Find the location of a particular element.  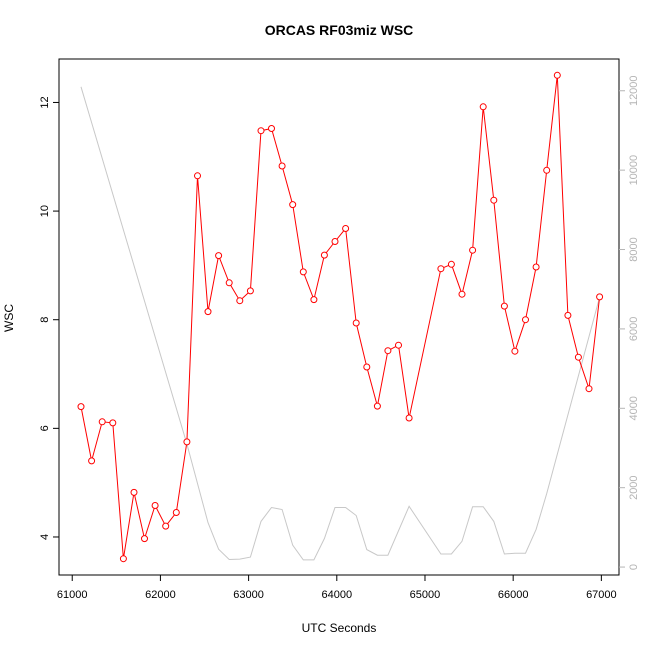

y-axis: 4 6 8 10 12 is located at coordinates (49, 318).